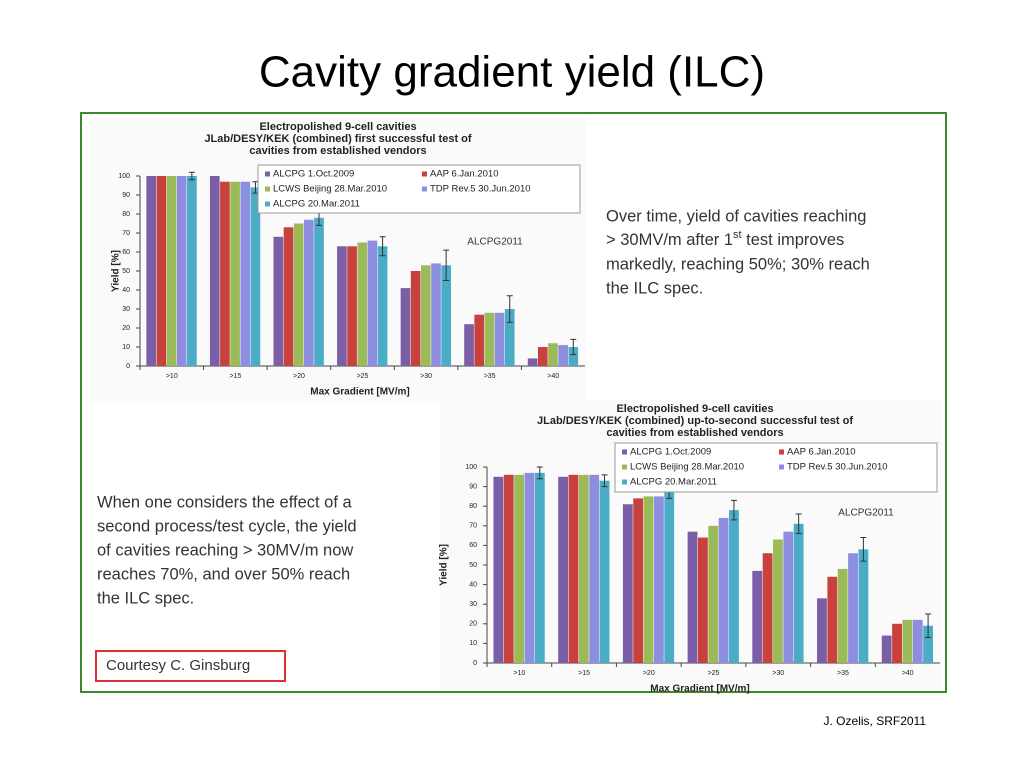 This screenshot has height=768, width=1024. I want to click on y-tick-label: 80, so click(126, 214).